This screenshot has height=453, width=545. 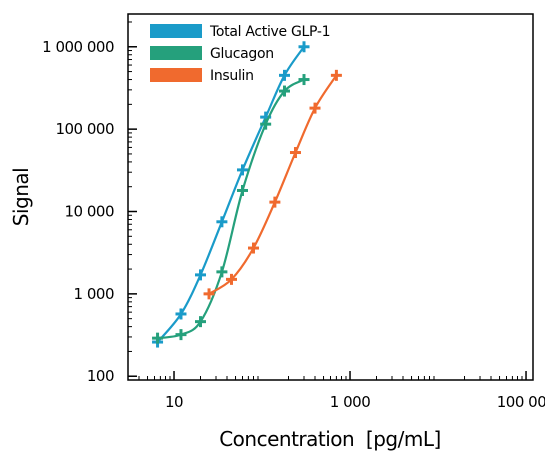 I want to click on y-tick-label: 100, so click(x=100, y=376).